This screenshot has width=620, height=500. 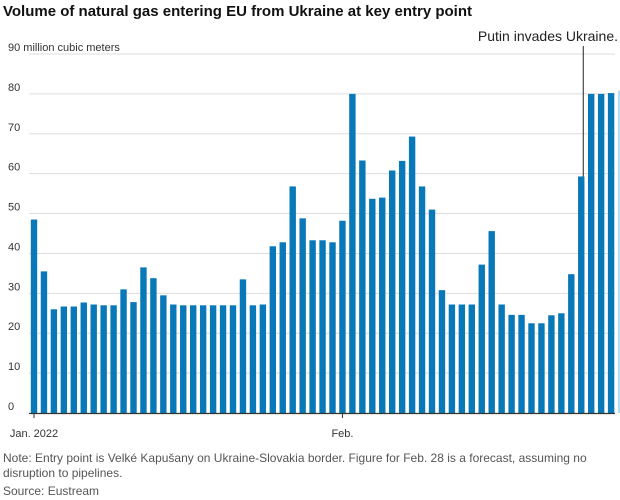 I want to click on y-axis-unit-label: 90 million cubic meters, so click(x=64, y=48).